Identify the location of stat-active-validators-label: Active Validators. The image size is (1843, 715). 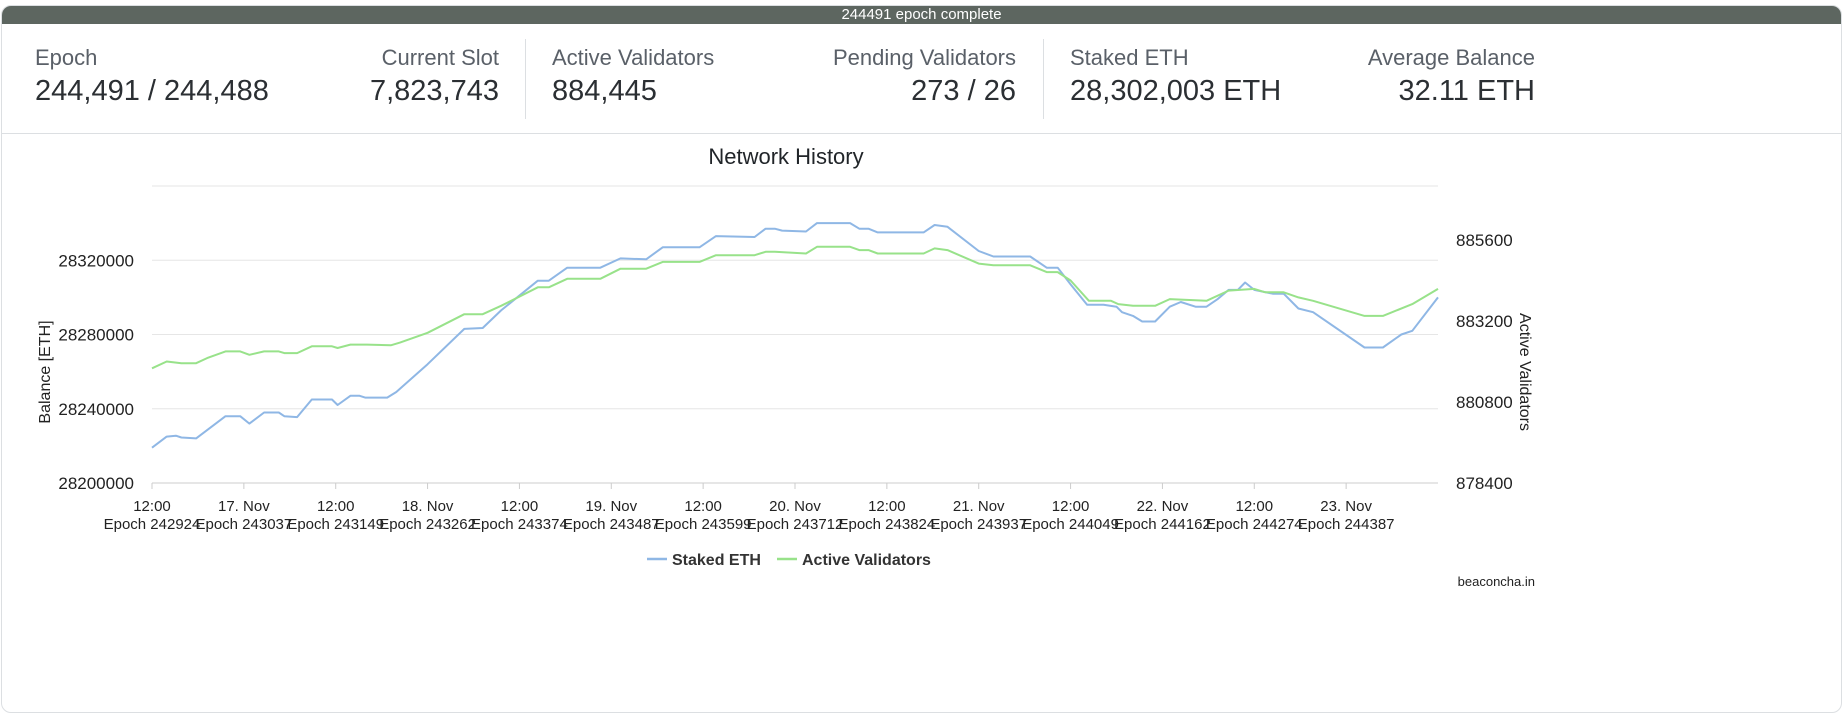
(633, 57).